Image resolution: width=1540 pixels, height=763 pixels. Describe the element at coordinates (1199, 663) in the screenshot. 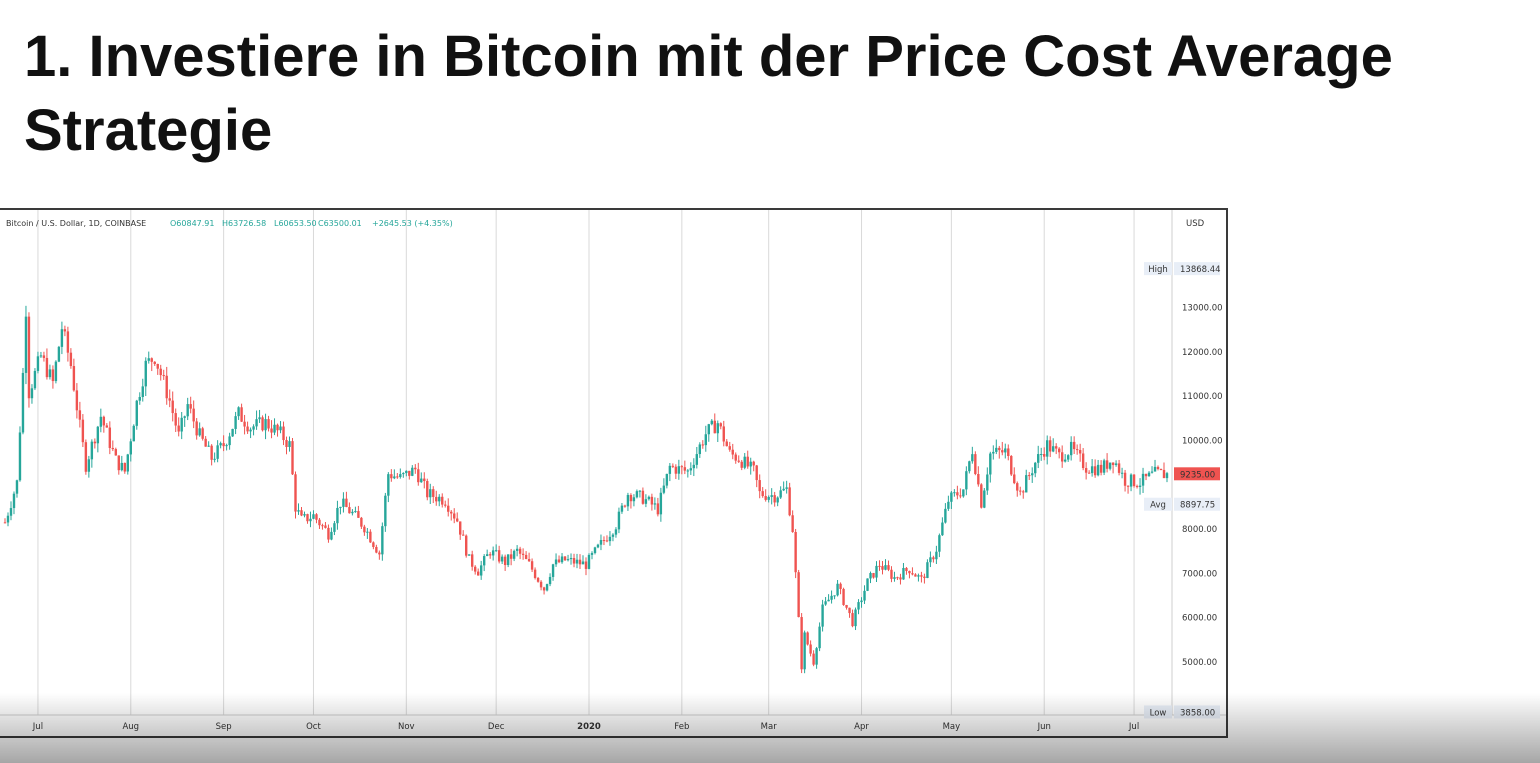

I see `price-tick-label: 5000.00` at that location.